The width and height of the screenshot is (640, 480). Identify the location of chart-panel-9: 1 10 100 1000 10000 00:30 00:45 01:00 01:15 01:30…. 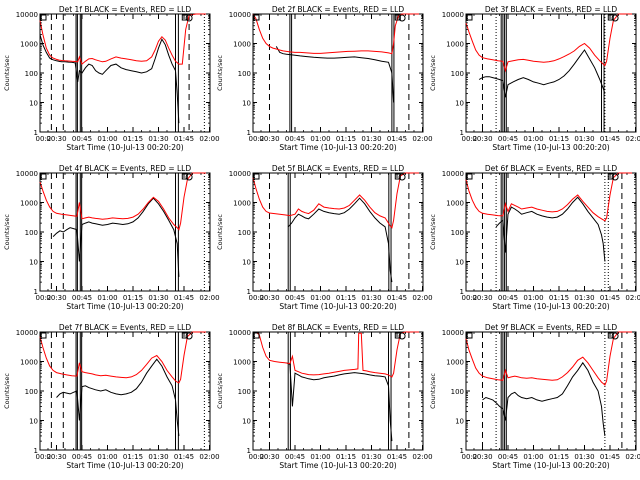
(534, 396).